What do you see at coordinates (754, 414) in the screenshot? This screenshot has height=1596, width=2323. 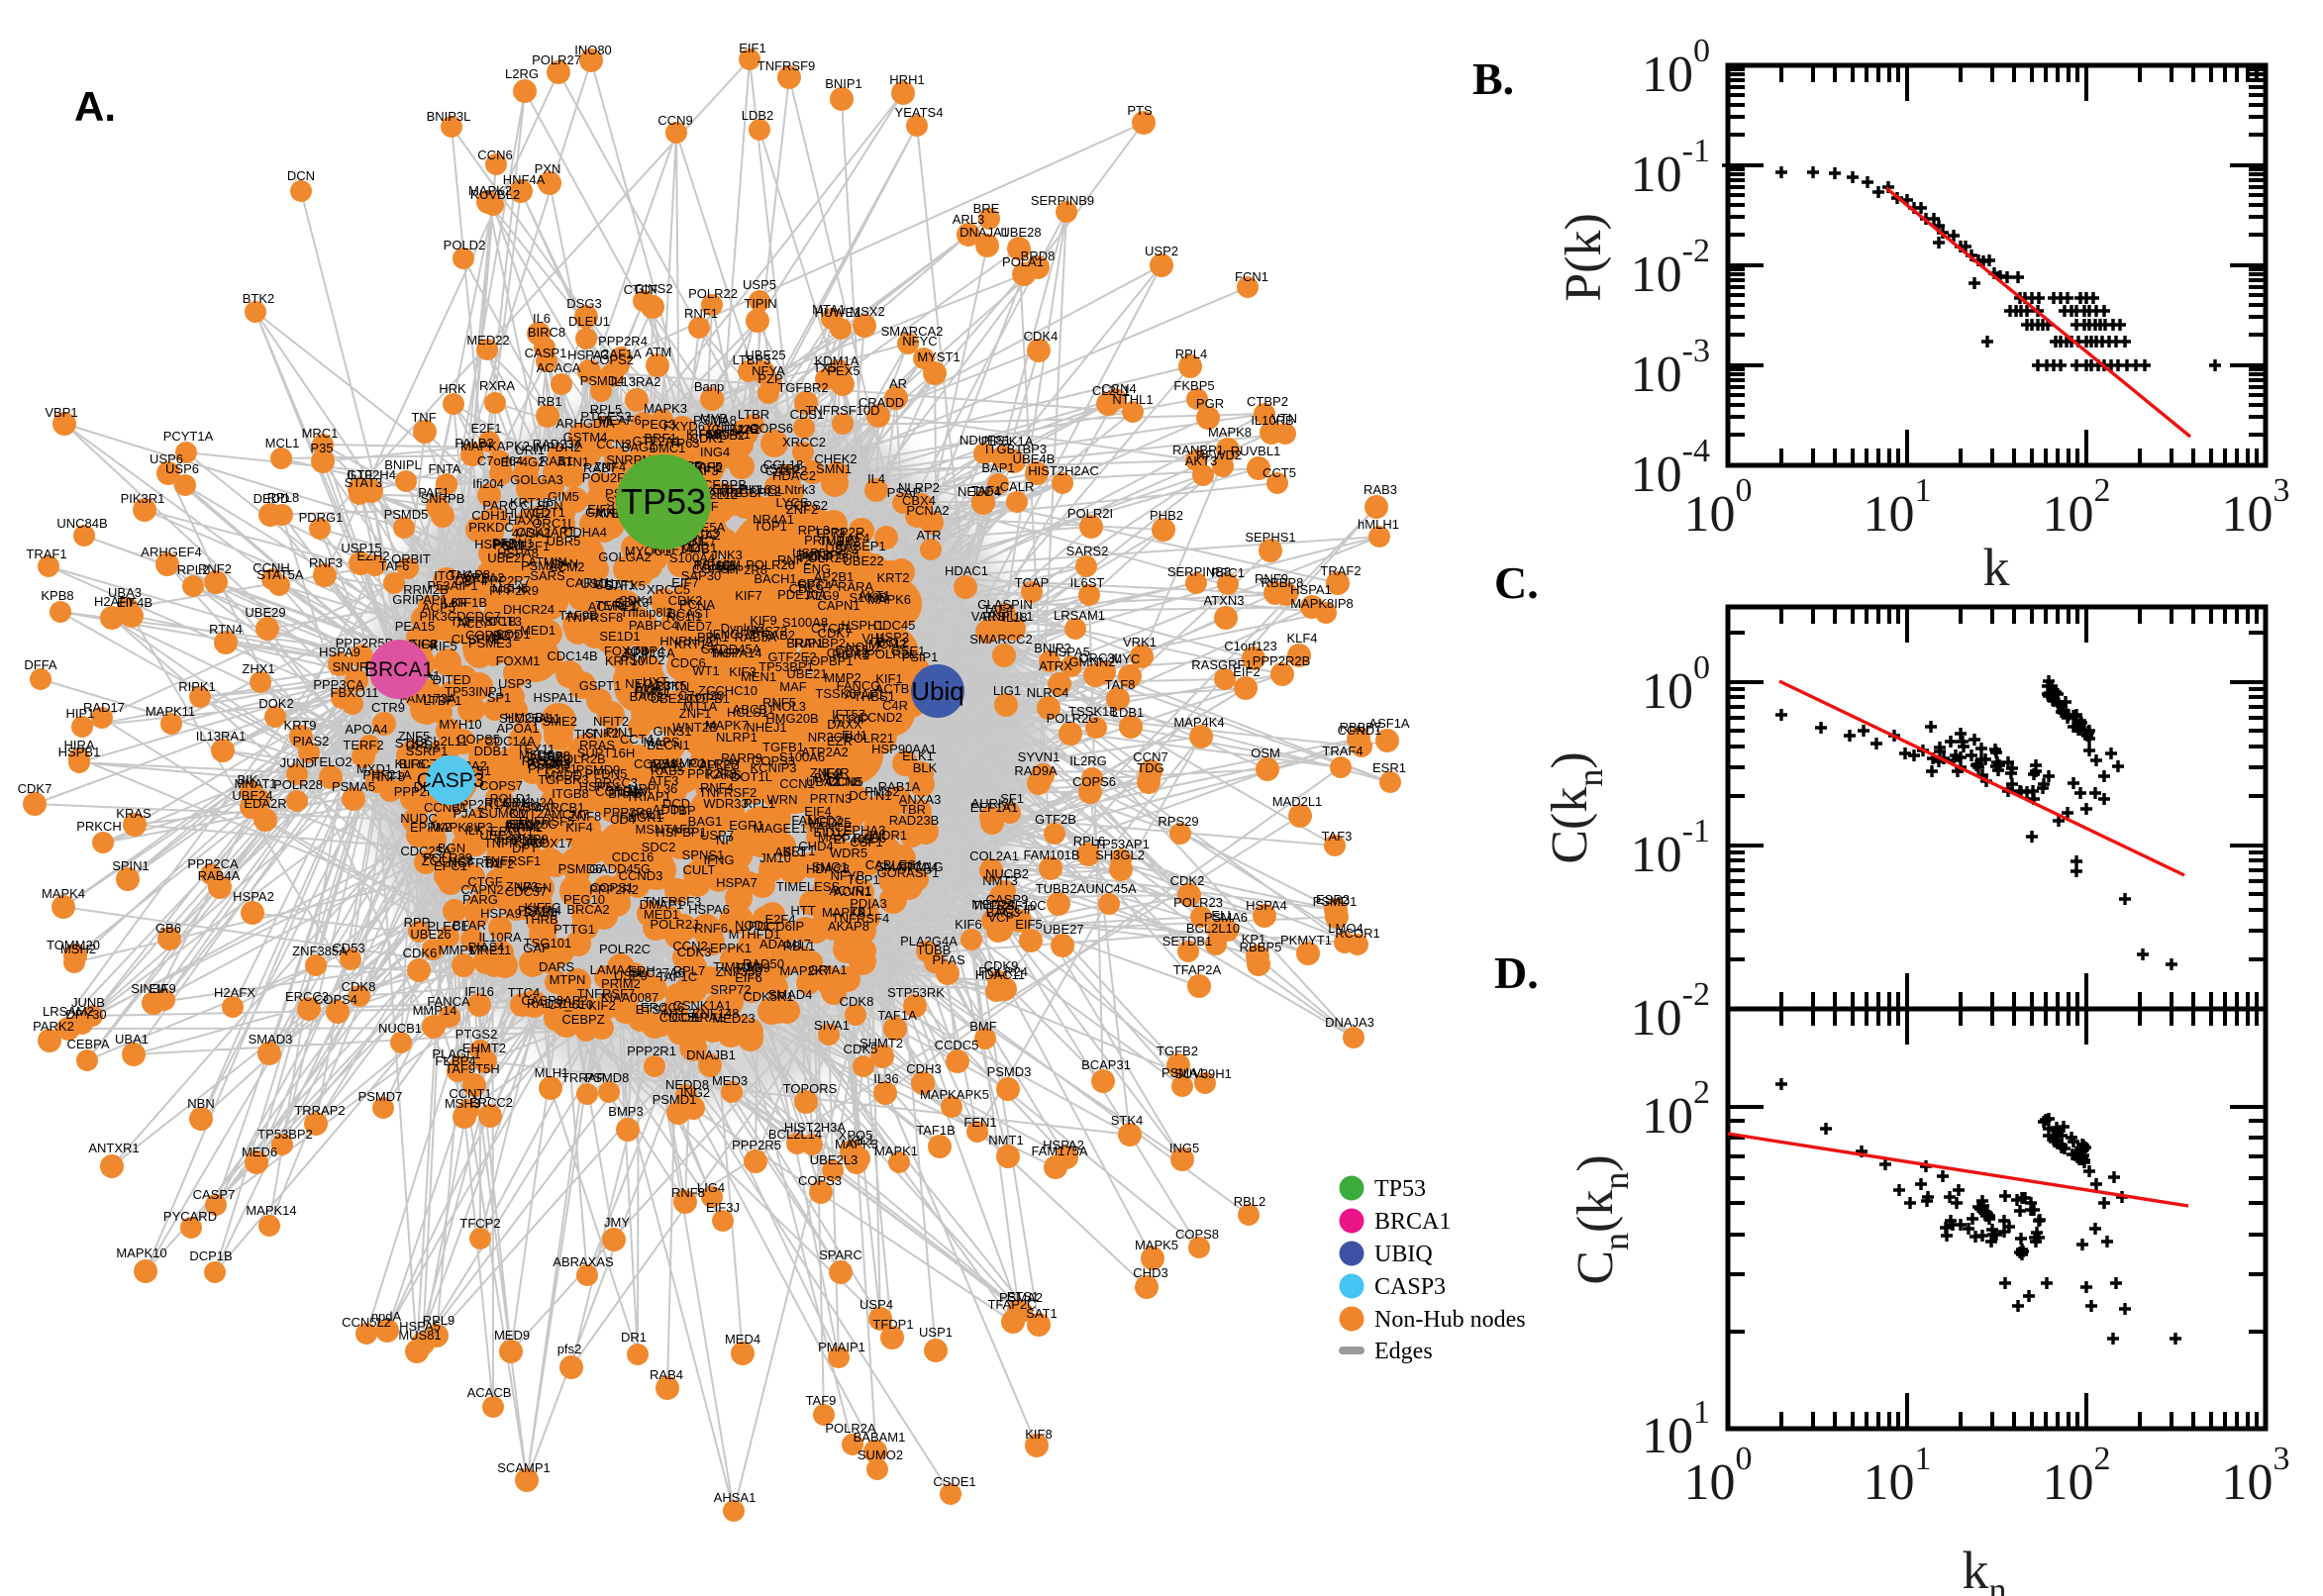 I see `svg-text: LTBR` at bounding box center [754, 414].